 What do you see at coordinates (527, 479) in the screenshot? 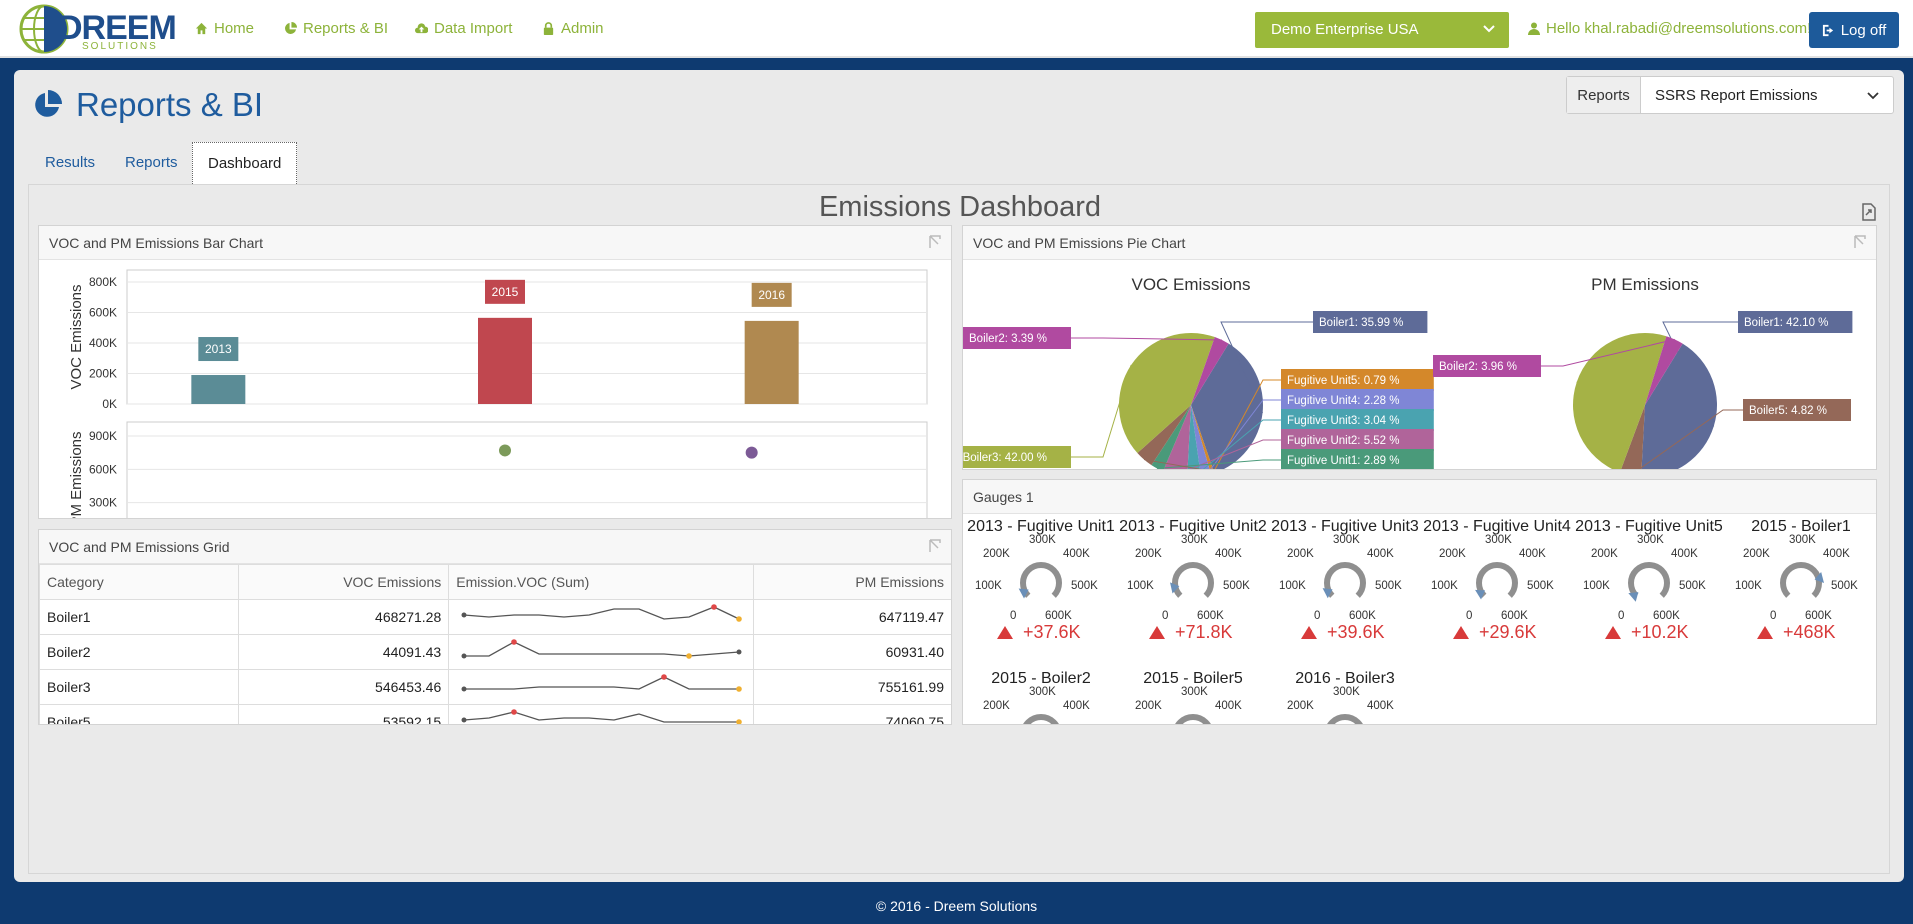
I see `scatter-plot-area` at bounding box center [527, 479].